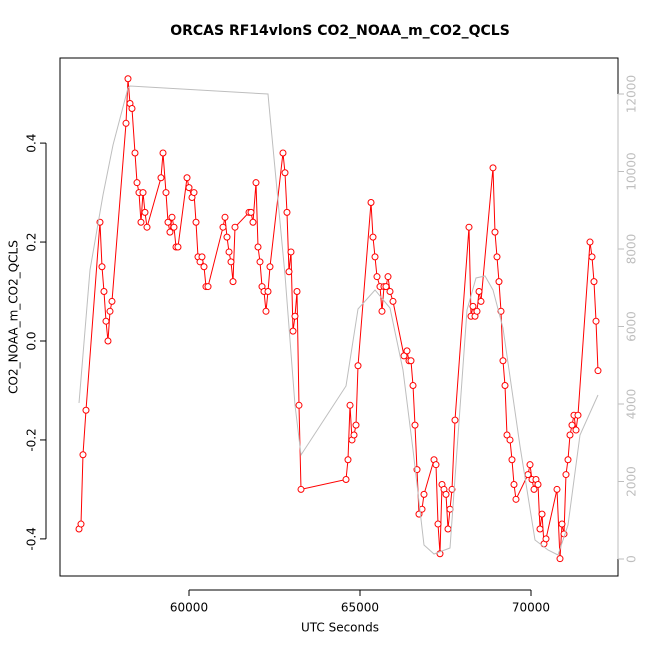 The image size is (650, 650). Describe the element at coordinates (340, 628) in the screenshot. I see `x-axis-label: UTC Seconds` at that location.